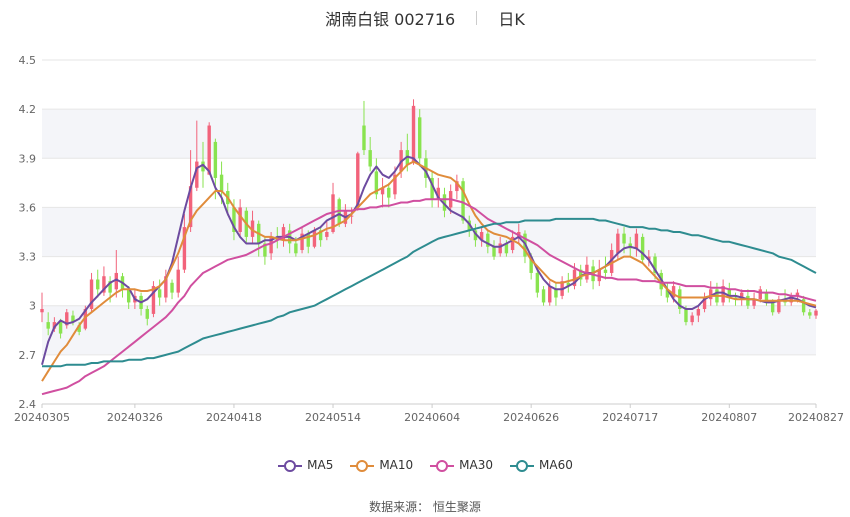  What do you see at coordinates (390, 19) in the screenshot?
I see `chart-title: 湖南白银 002716` at bounding box center [390, 19].